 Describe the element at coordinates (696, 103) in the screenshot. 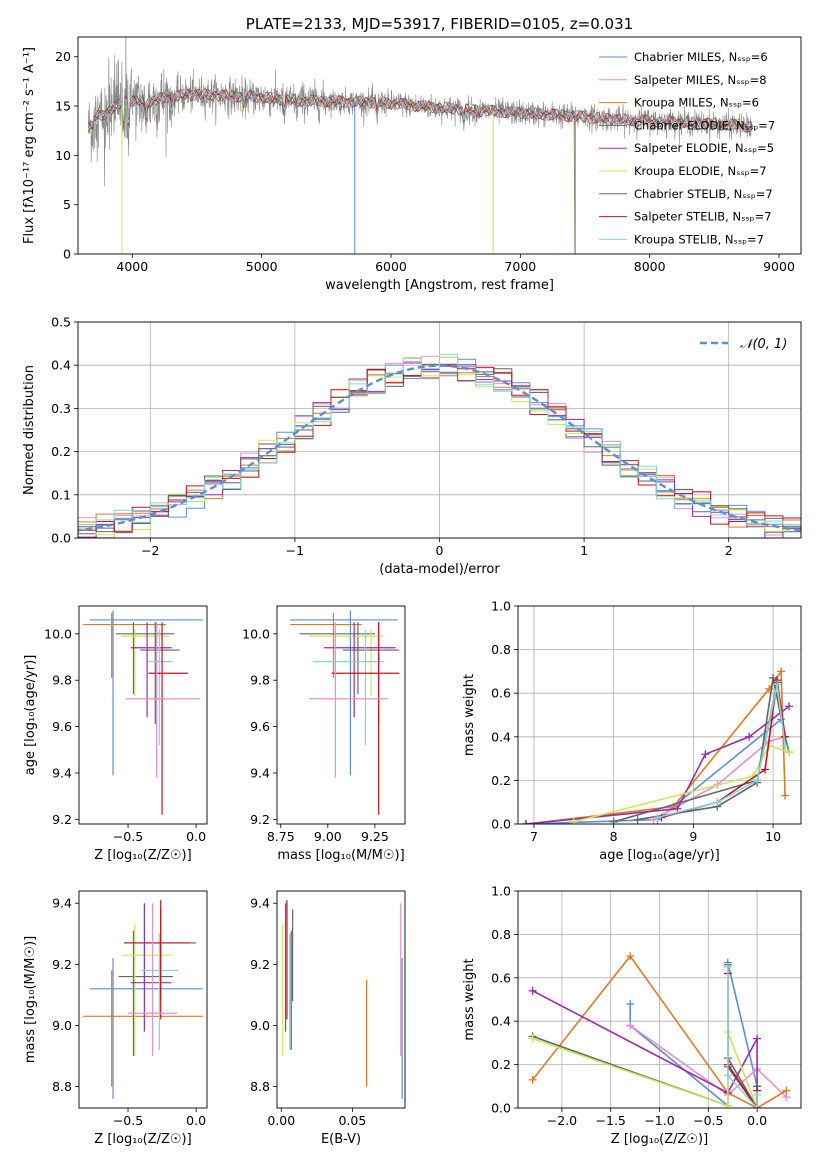

I see `legend-label: Kroupa MILES, Nₛₛₚ=6` at that location.